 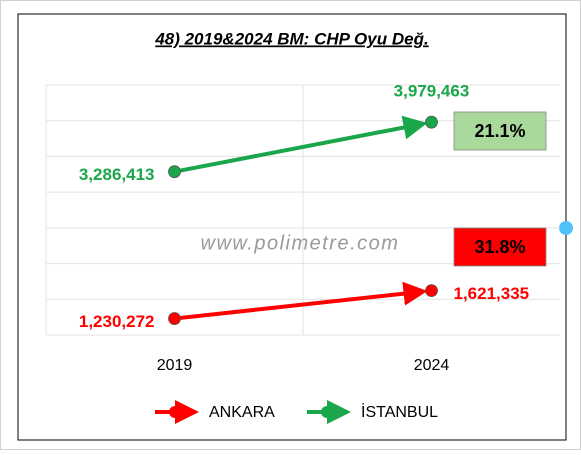 I want to click on selection-handle, so click(x=566, y=228).